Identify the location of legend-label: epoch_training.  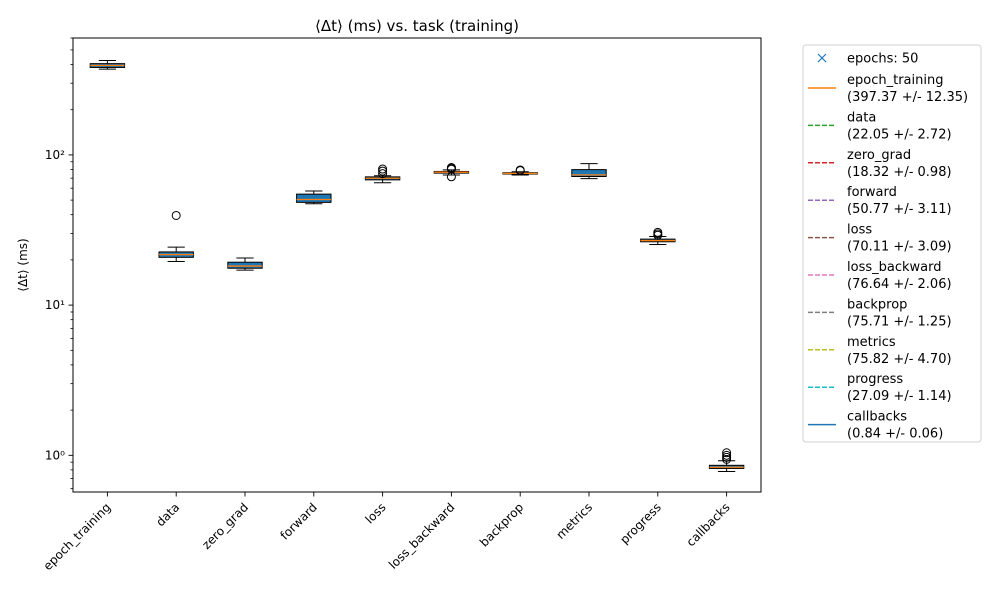
(895, 80).